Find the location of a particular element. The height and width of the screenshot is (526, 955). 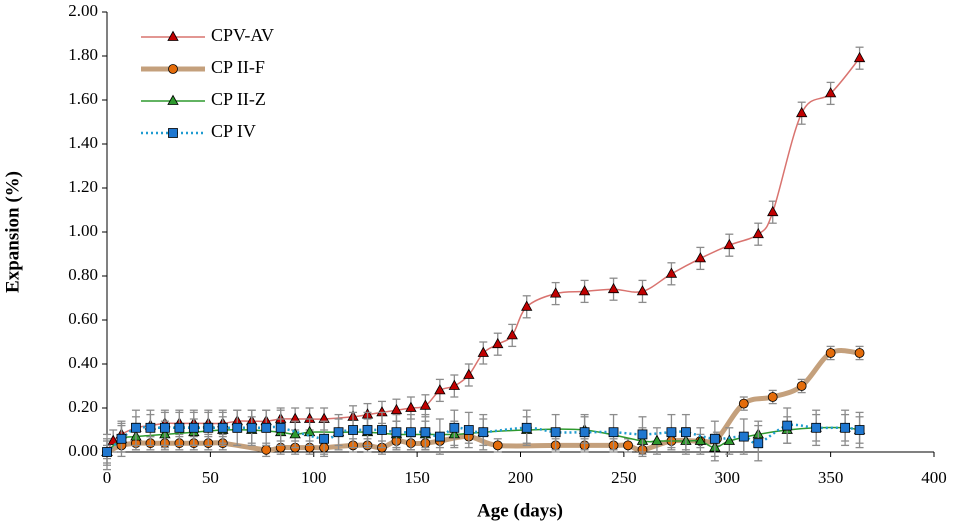

x-tick-label: 200 is located at coordinates (521, 477).